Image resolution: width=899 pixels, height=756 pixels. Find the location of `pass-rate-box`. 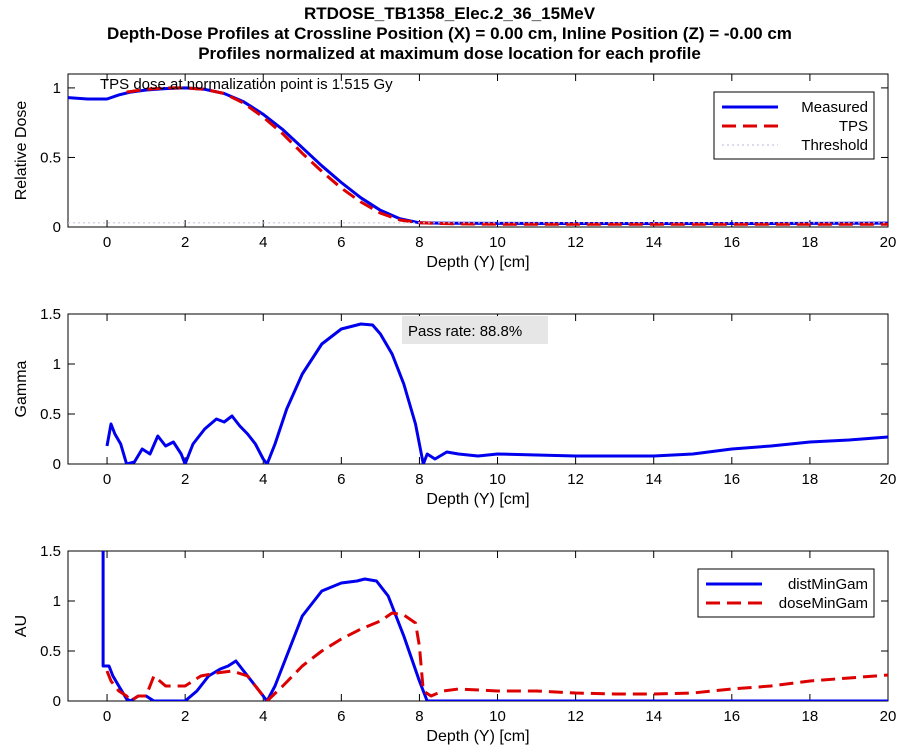

pass-rate-box is located at coordinates (475, 330).